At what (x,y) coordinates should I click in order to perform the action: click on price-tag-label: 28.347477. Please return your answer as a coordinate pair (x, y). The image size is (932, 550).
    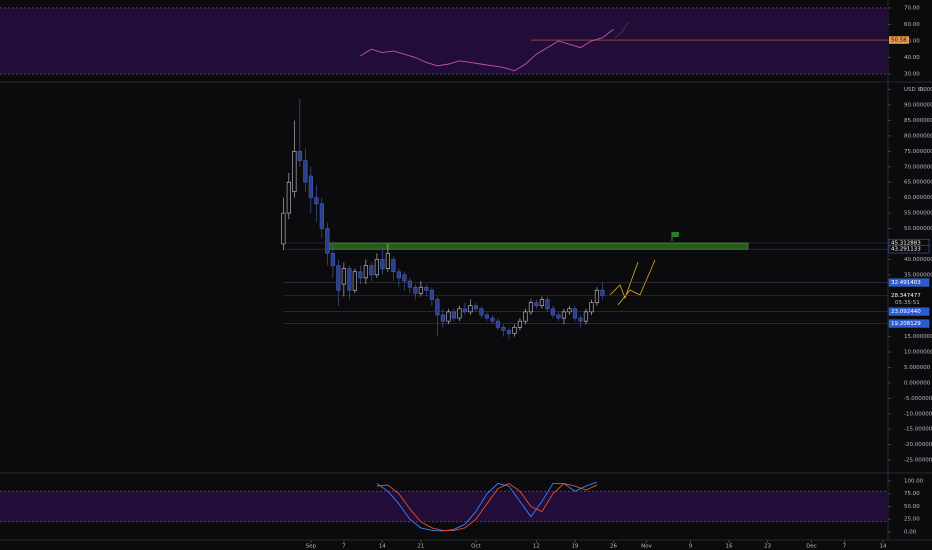
    Looking at the image, I should click on (906, 296).